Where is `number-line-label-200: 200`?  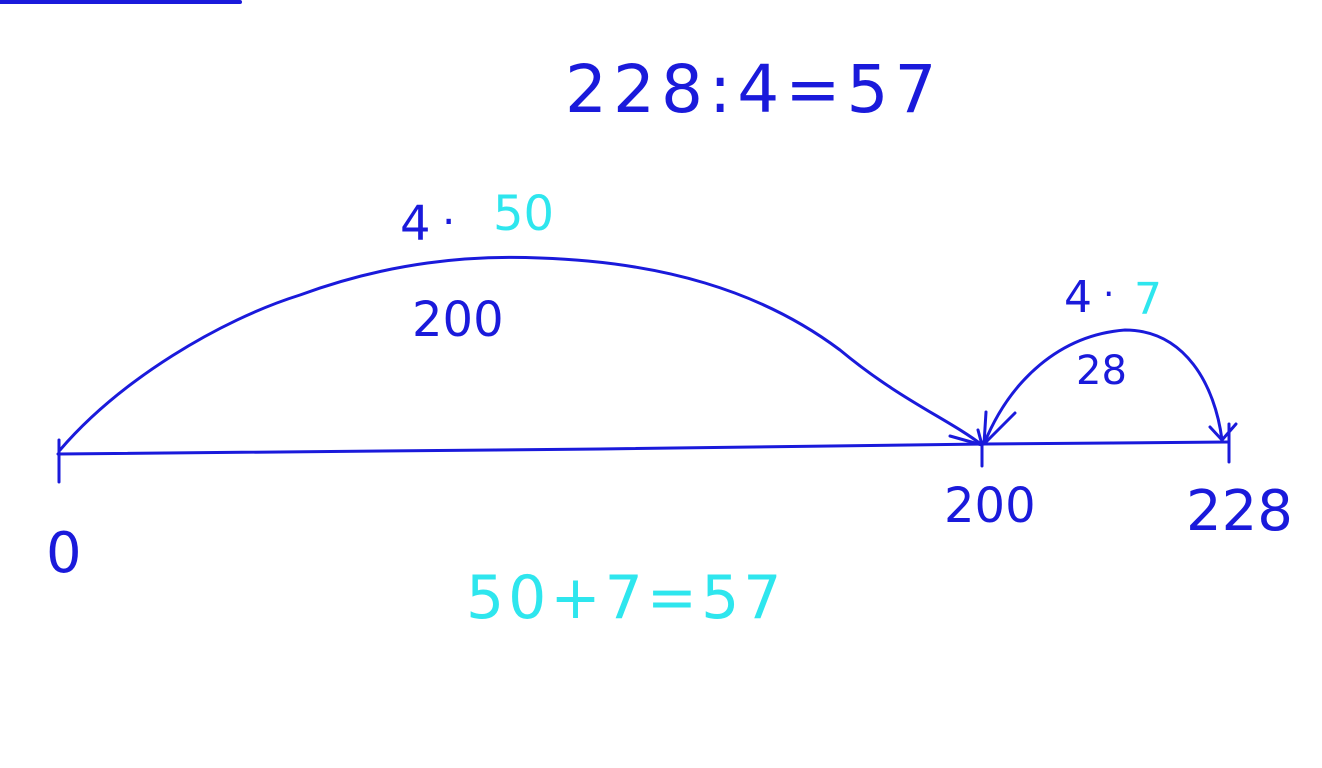 number-line-label-200: 200 is located at coordinates (990, 506).